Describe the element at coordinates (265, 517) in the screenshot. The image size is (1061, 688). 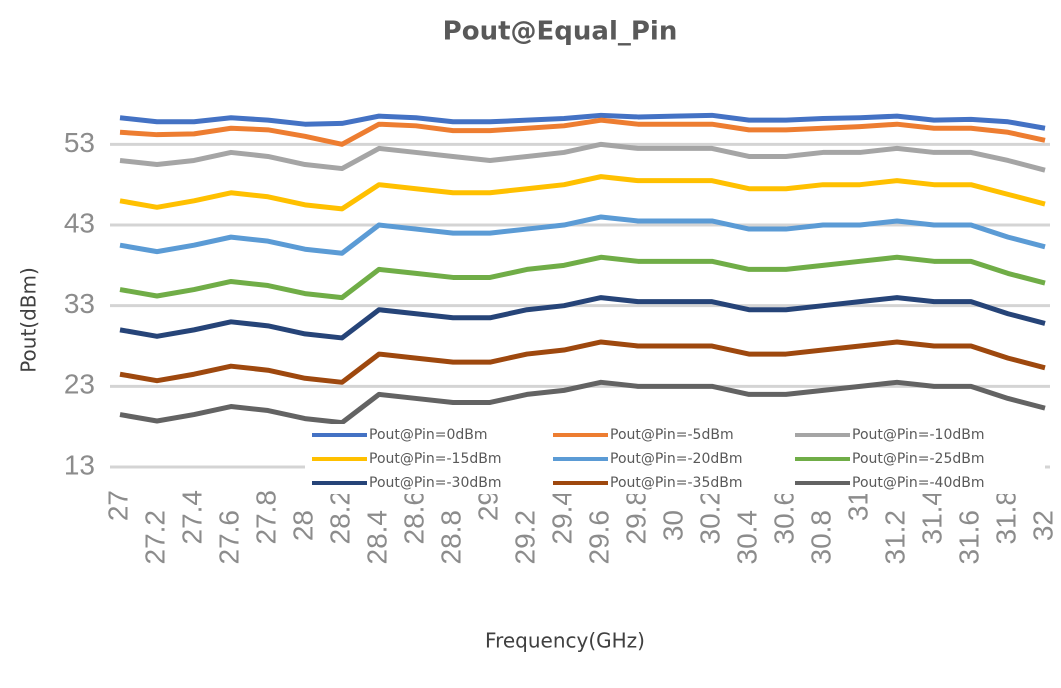
I see `x-tick-label: 27.8` at that location.